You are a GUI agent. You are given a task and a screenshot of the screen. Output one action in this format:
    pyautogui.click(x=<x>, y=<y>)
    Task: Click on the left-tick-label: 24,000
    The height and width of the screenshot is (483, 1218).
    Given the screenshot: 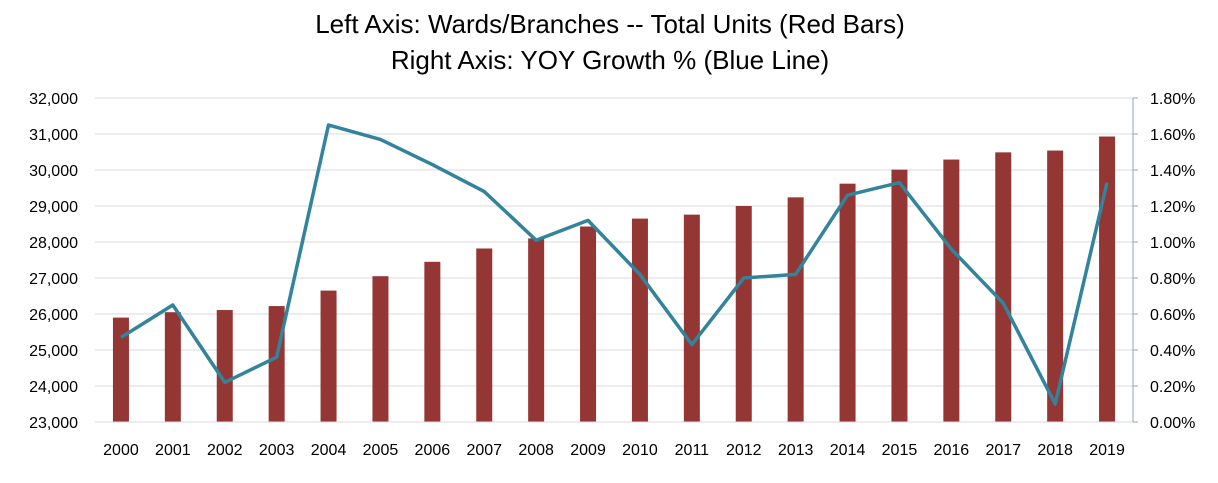 What is the action you would take?
    pyautogui.click(x=53, y=387)
    